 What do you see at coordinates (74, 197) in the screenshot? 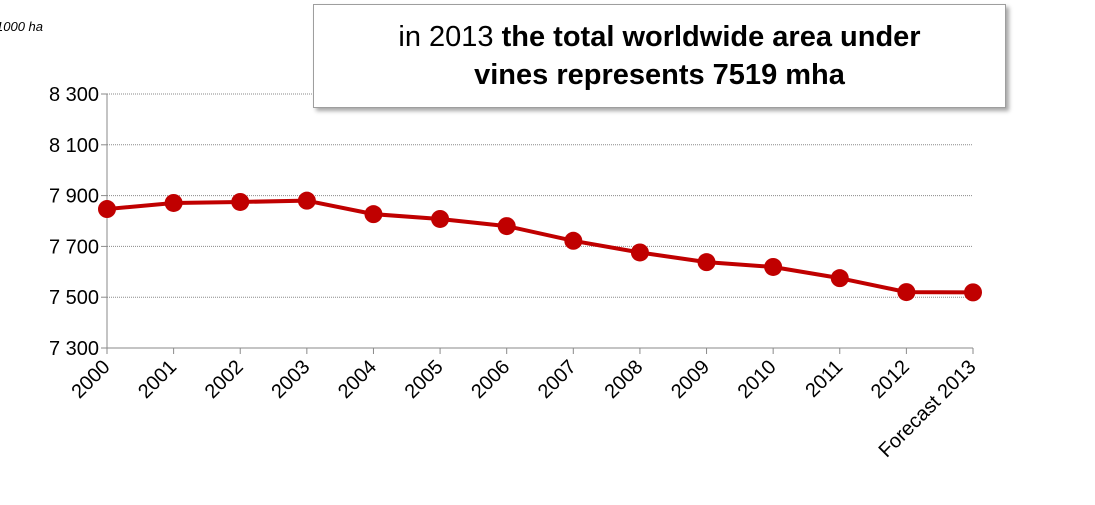
I see `y-tick-label: 7 900` at bounding box center [74, 197].